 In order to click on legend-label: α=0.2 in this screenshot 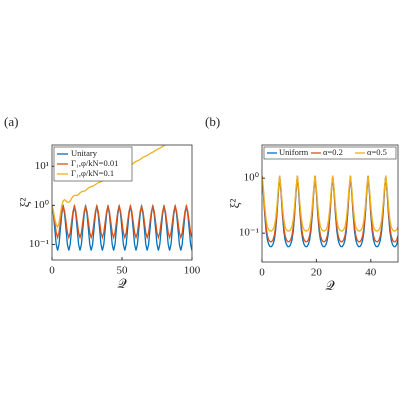, I will do `click(333, 152)`.